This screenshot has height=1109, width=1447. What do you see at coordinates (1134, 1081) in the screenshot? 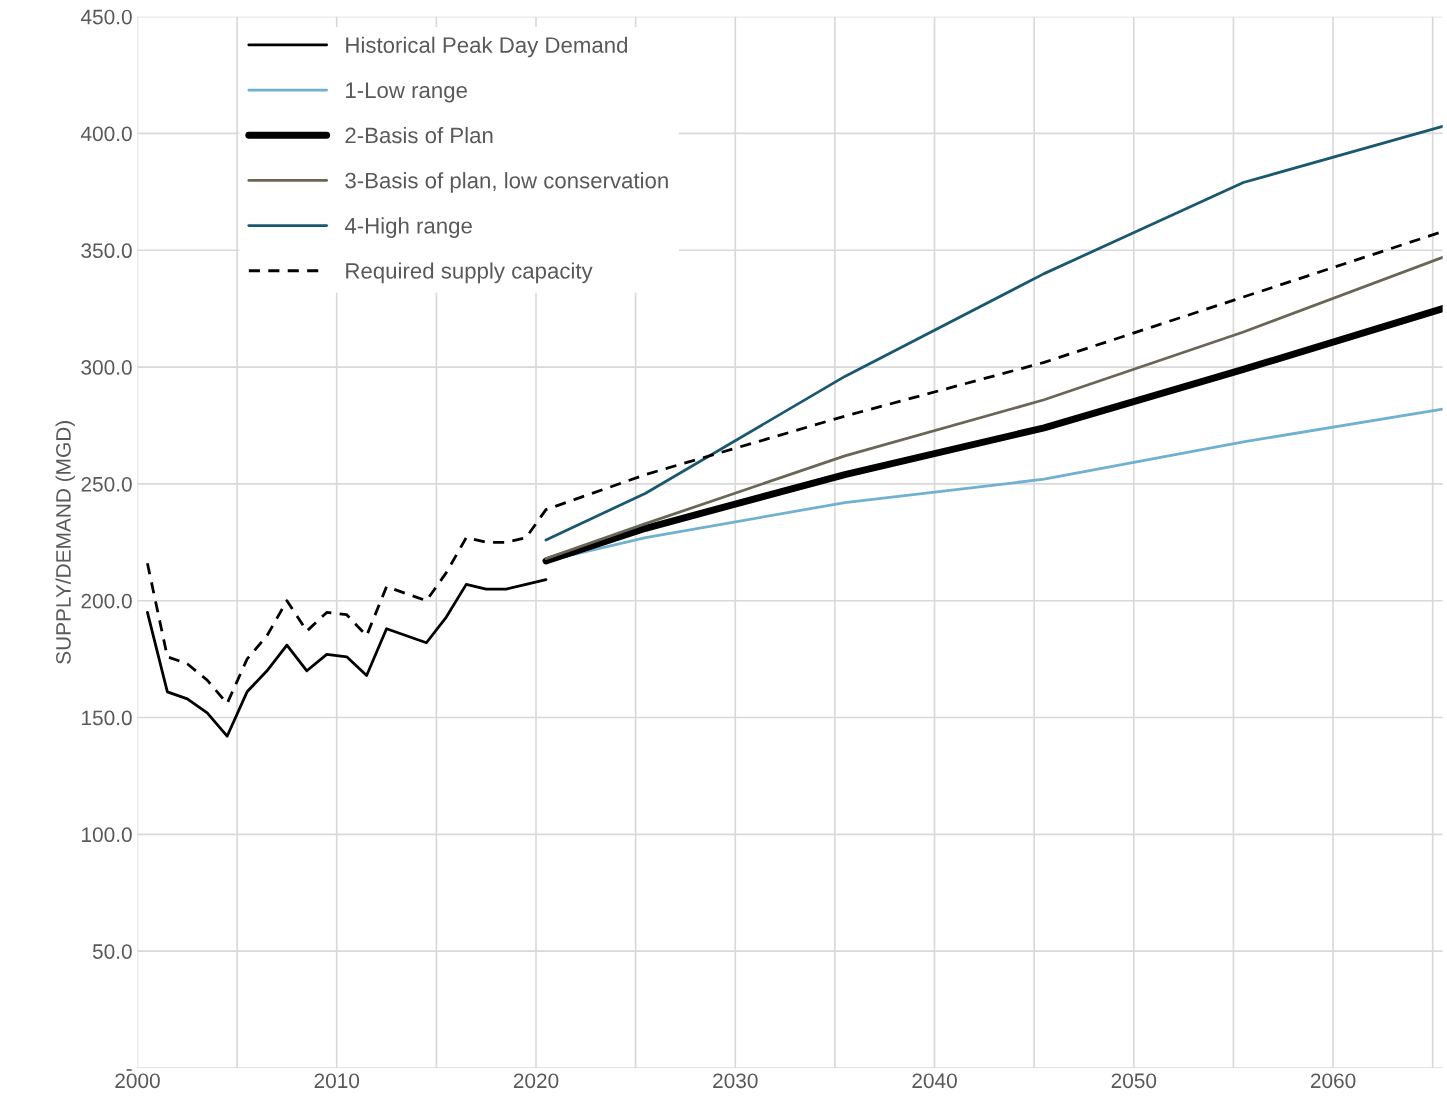
I see `x-tick-label: 2050` at bounding box center [1134, 1081].